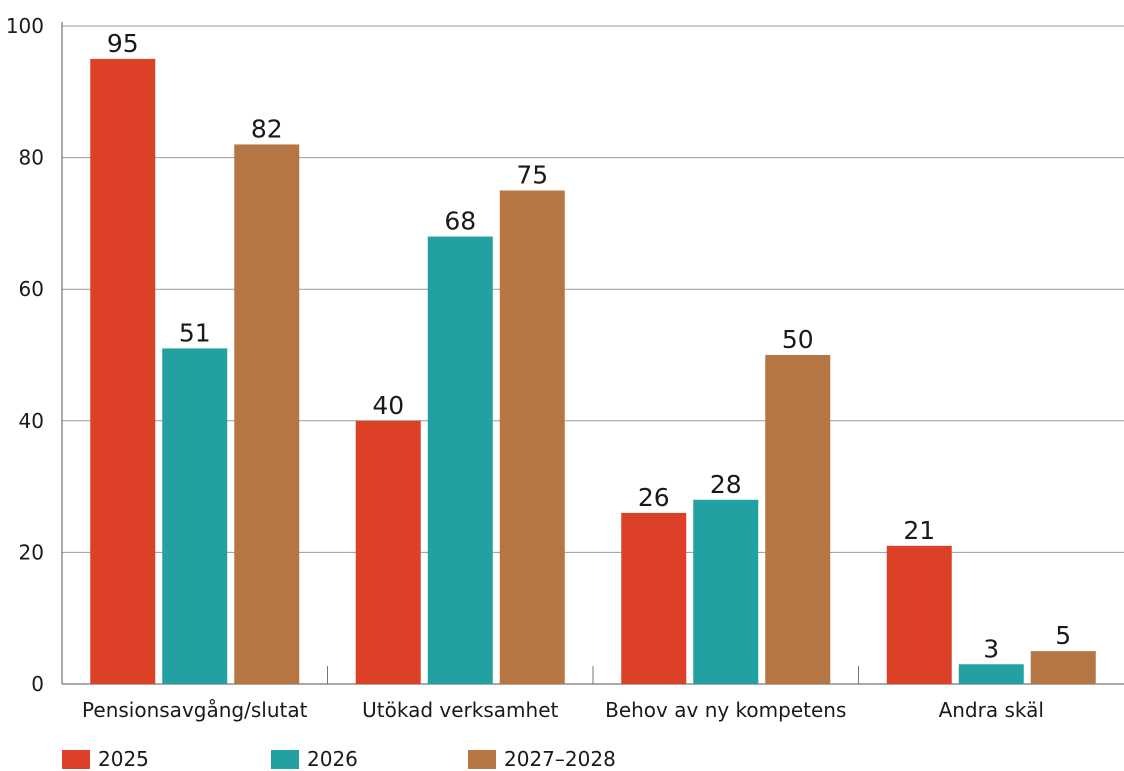  Describe the element at coordinates (654, 497) in the screenshot. I see `data-label-2025-3: 26` at that location.